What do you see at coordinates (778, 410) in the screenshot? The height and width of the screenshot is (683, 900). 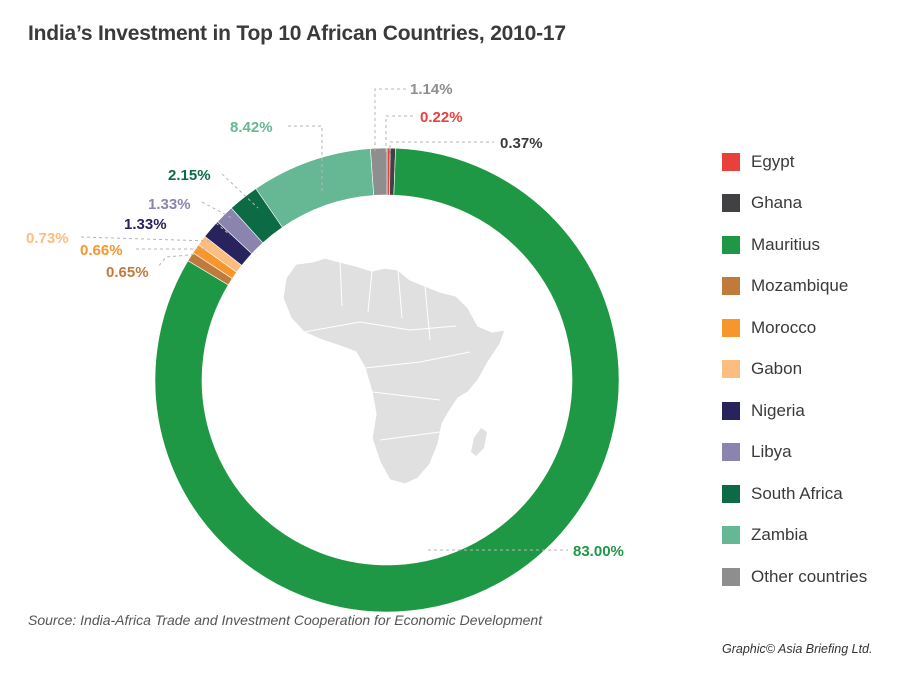 I see `legend-label: Nigeria` at bounding box center [778, 410].